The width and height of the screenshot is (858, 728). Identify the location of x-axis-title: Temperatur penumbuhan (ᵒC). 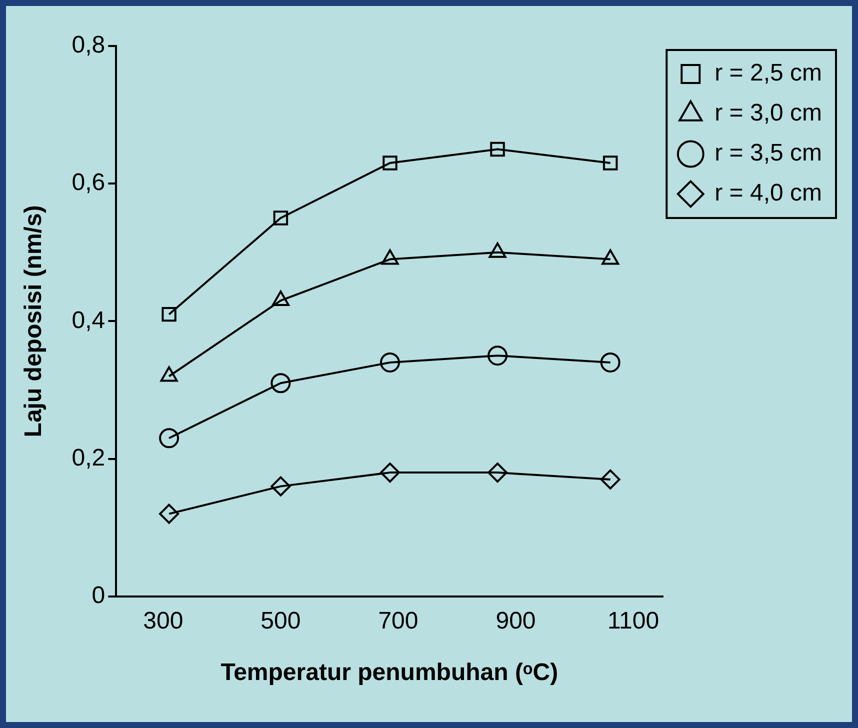
(389, 672).